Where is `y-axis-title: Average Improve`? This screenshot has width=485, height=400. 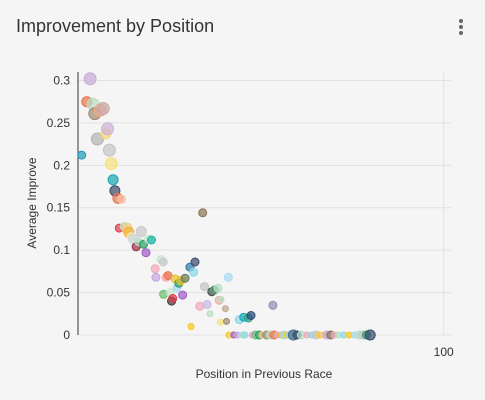 y-axis-title: Average Improve is located at coordinates (32, 202).